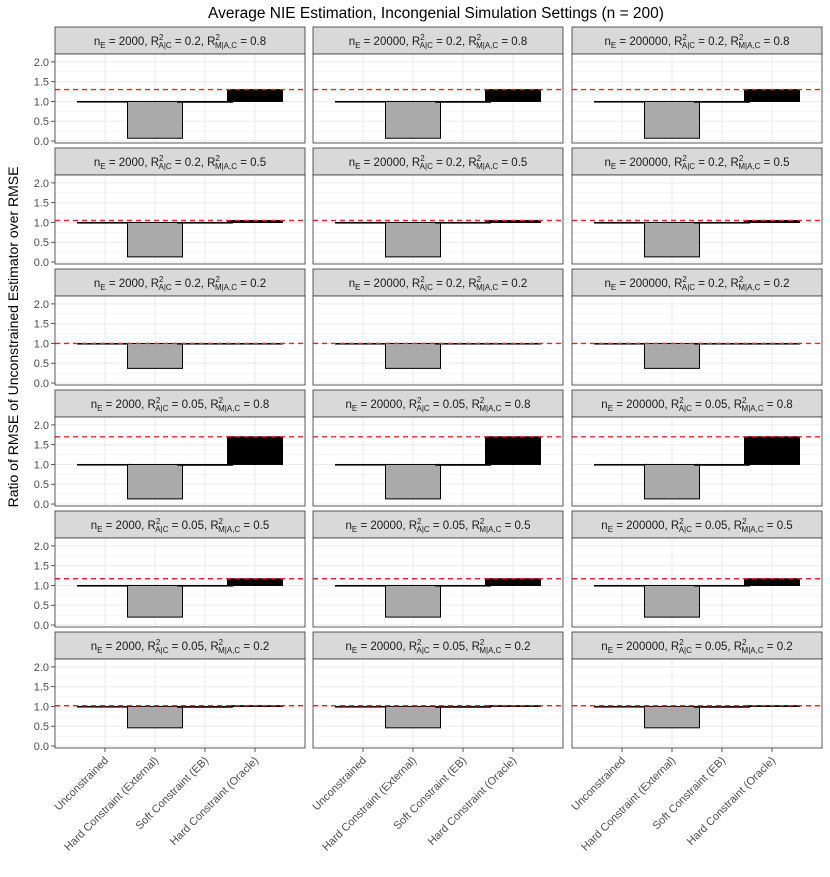 This screenshot has width=830, height=877. What do you see at coordinates (180, 162) in the screenshot?
I see `facet-label: nE = 2000, R2 A|C = 0.2, R2 M|A,C = 0.5` at bounding box center [180, 162].